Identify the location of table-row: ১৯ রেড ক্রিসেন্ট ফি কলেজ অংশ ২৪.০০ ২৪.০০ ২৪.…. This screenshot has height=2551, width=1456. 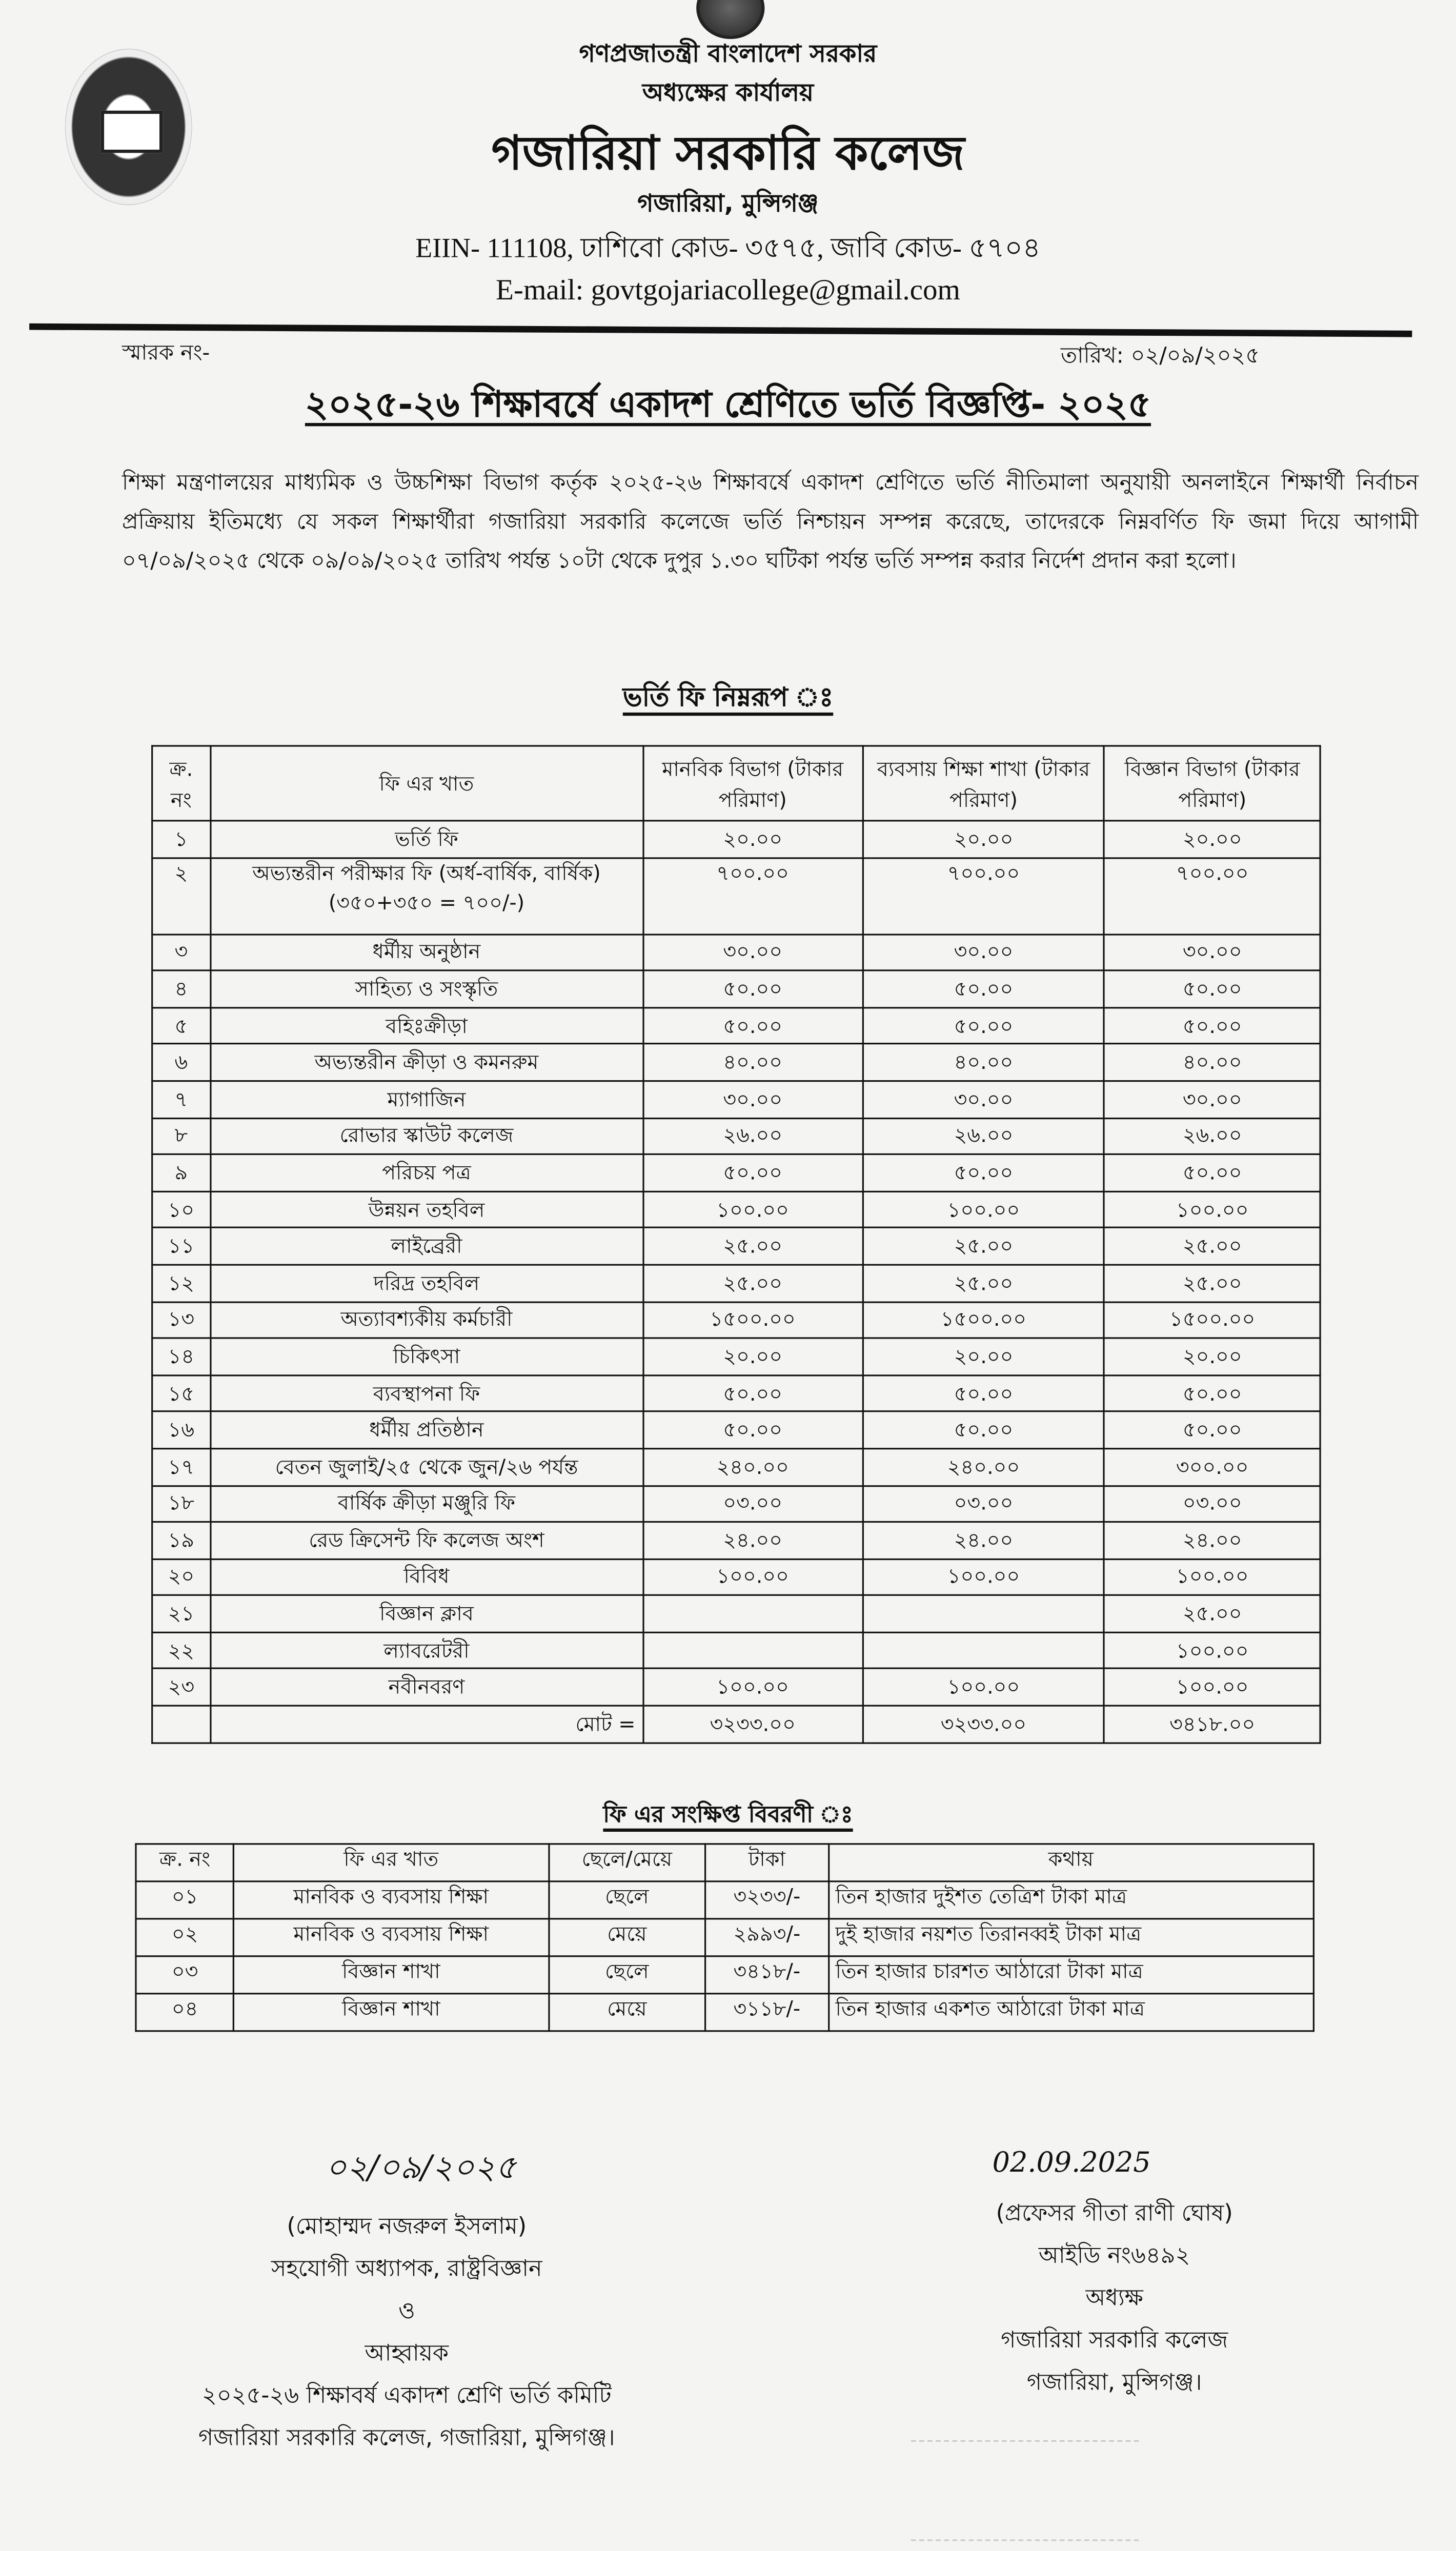
(736, 1541).